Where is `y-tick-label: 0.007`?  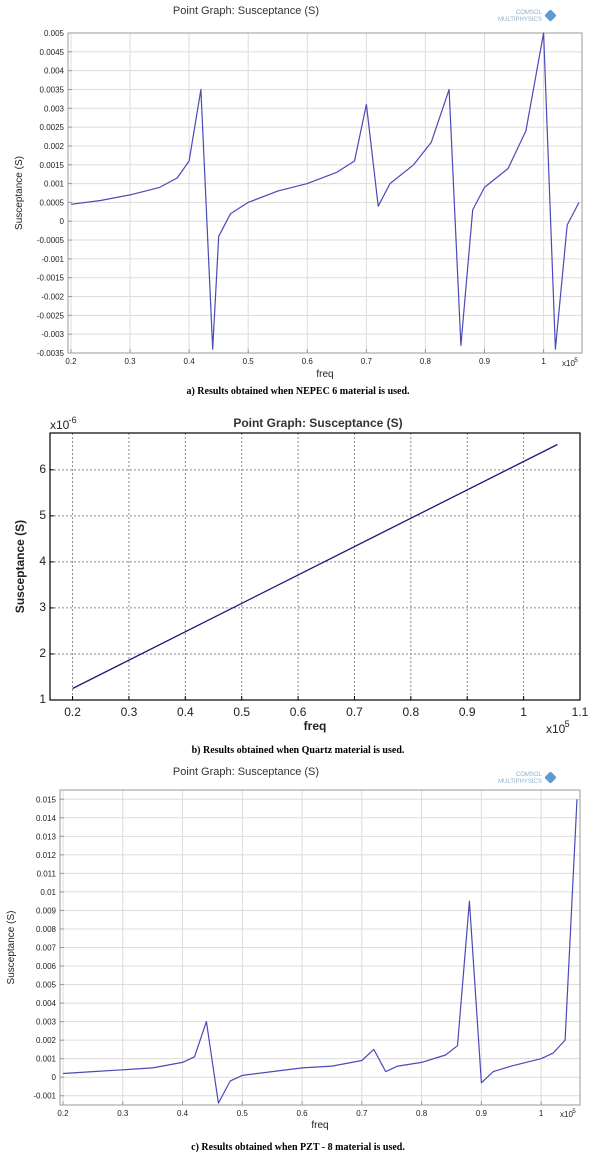 y-tick-label: 0.007 is located at coordinates (46, 948).